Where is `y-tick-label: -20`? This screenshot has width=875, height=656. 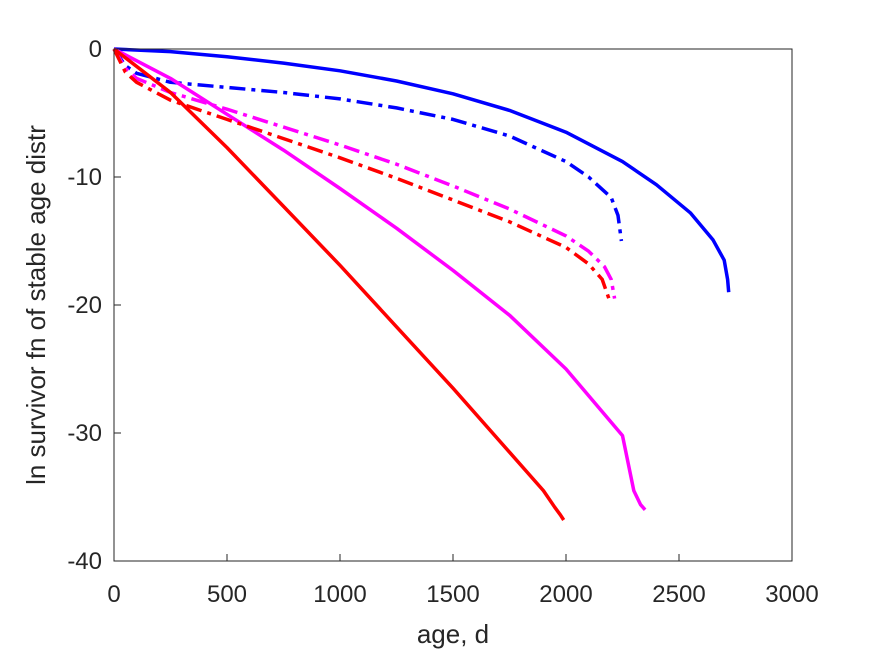 y-tick-label: -20 is located at coordinates (84, 305).